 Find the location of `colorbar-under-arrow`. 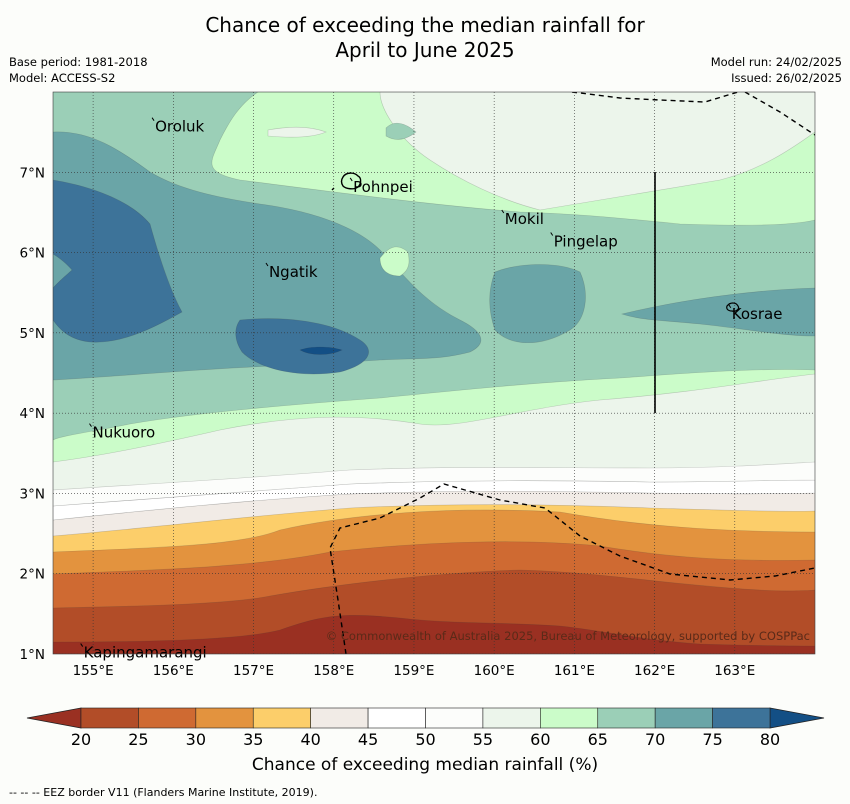

colorbar-under-arrow is located at coordinates (54, 718).